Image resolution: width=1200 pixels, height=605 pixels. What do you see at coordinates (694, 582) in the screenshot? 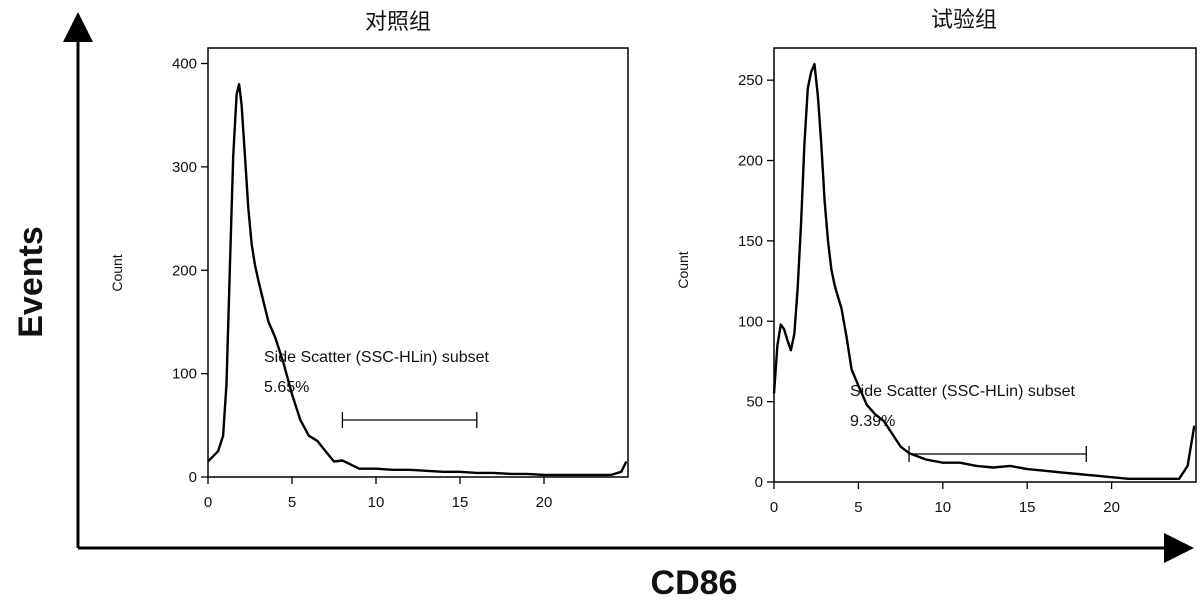
I see `outer-x-label: CD86` at bounding box center [694, 582].